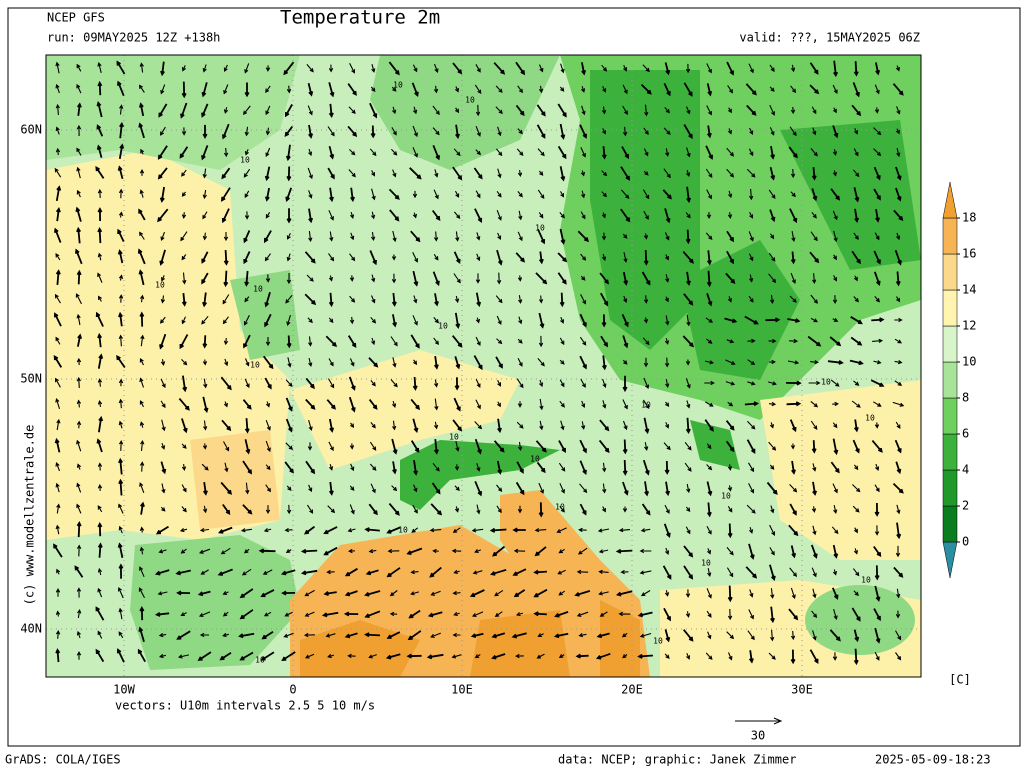 Image resolution: width=1024 pixels, height=768 pixels. I want to click on lon-label: 0, so click(292, 690).